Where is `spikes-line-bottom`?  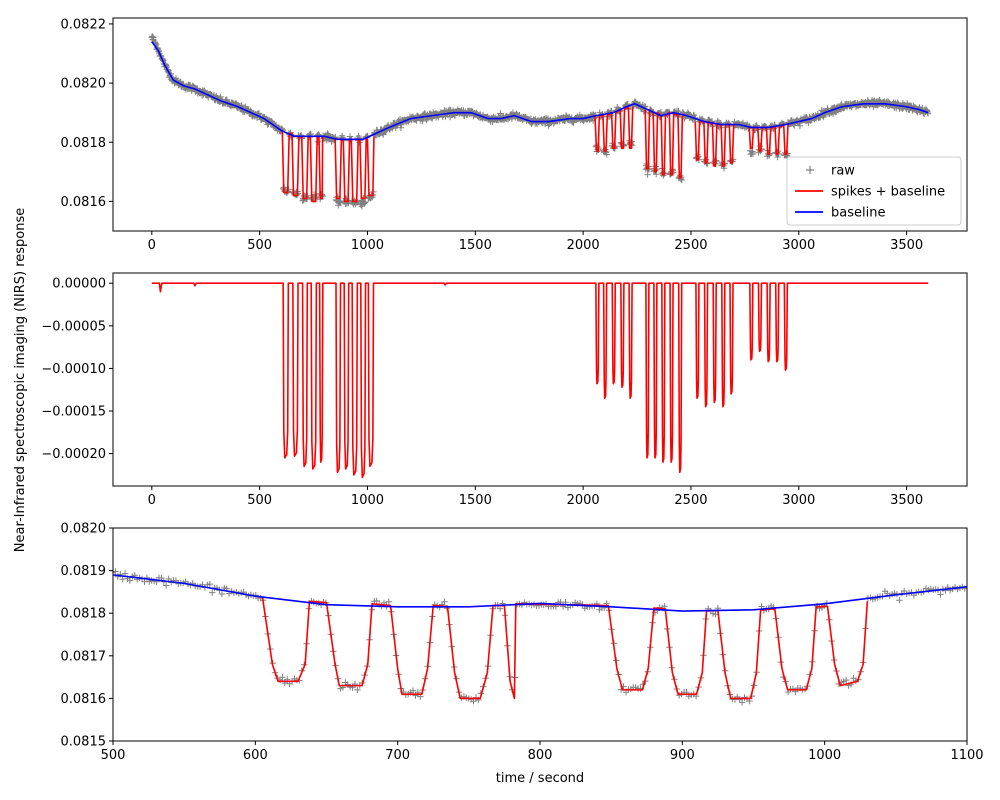 spikes-line-bottom is located at coordinates (565, 648).